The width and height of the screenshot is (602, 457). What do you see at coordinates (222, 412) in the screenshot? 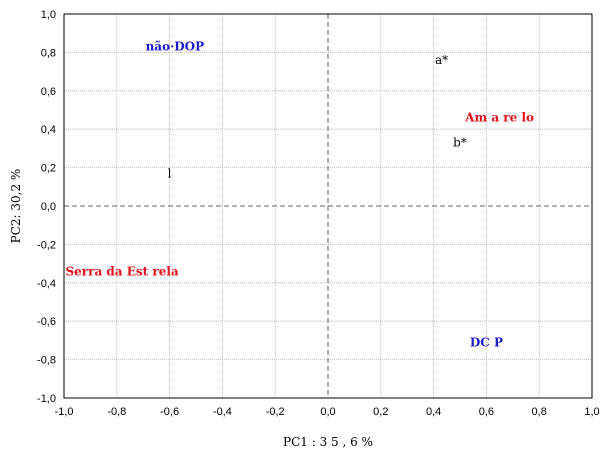
I see `x-tick-label: -0,4` at bounding box center [222, 412].